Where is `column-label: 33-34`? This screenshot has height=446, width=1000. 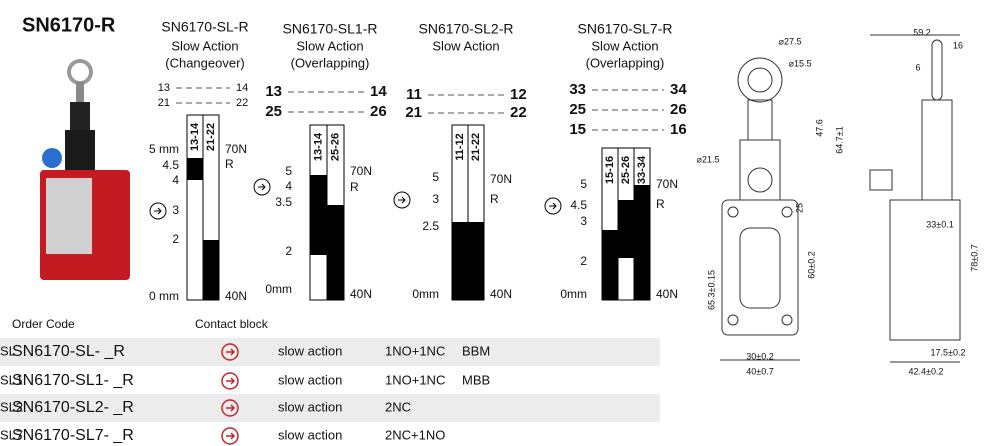 column-label: 33-34 is located at coordinates (642, 169).